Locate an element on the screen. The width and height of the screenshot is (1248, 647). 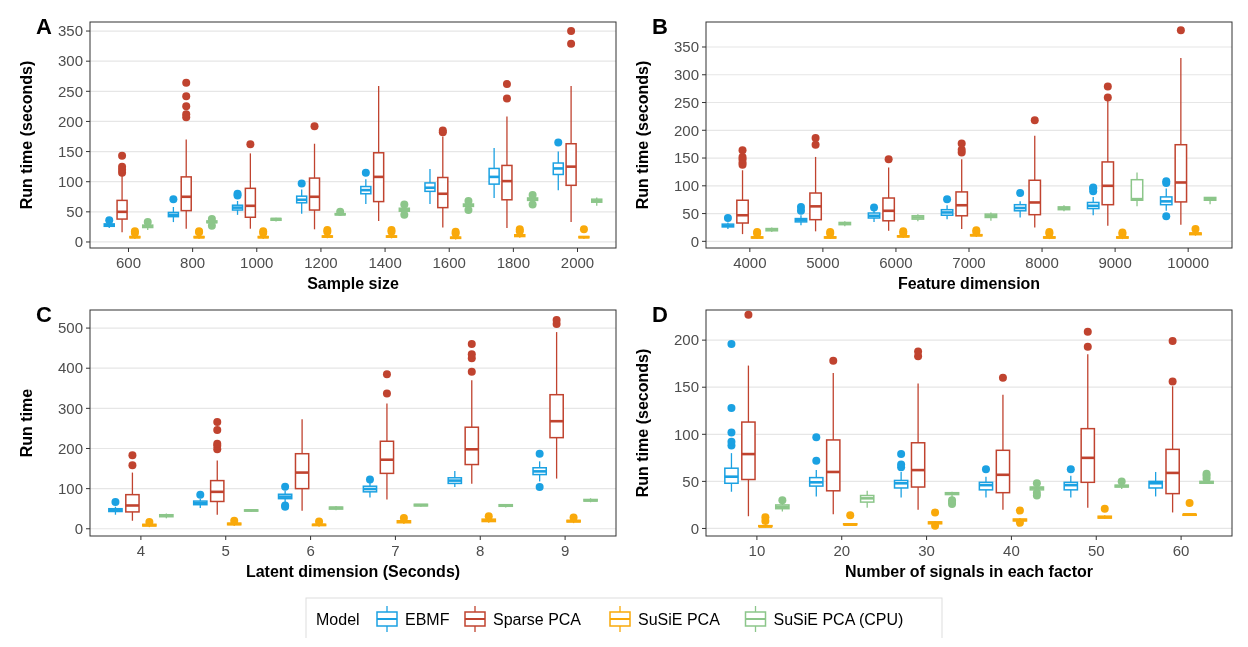
x-tick-label: 7000 is located at coordinates (969, 262).